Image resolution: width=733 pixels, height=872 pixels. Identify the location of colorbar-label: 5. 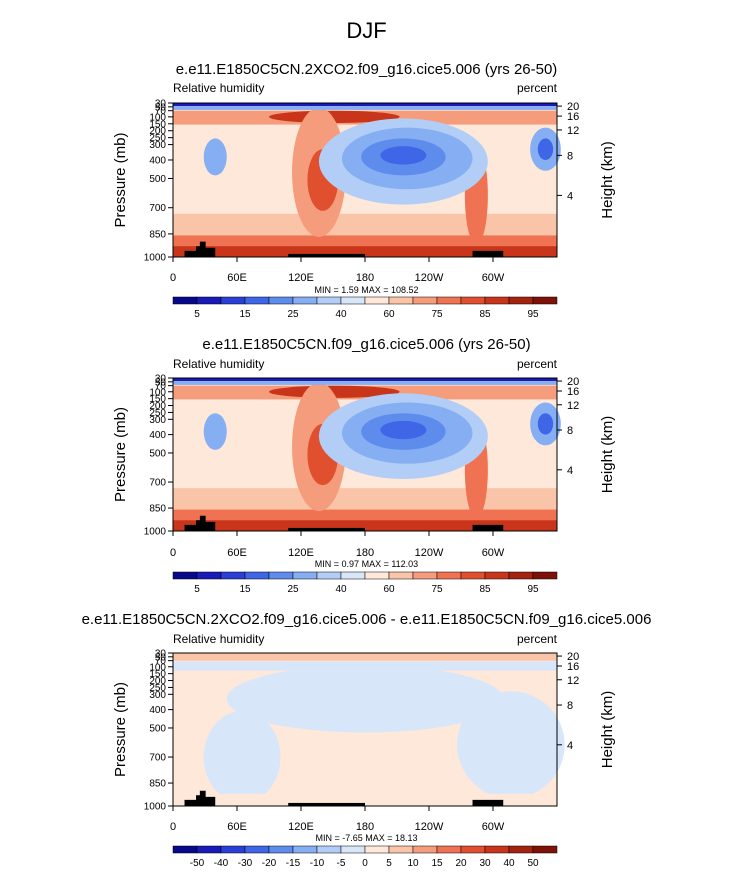
(197, 589).